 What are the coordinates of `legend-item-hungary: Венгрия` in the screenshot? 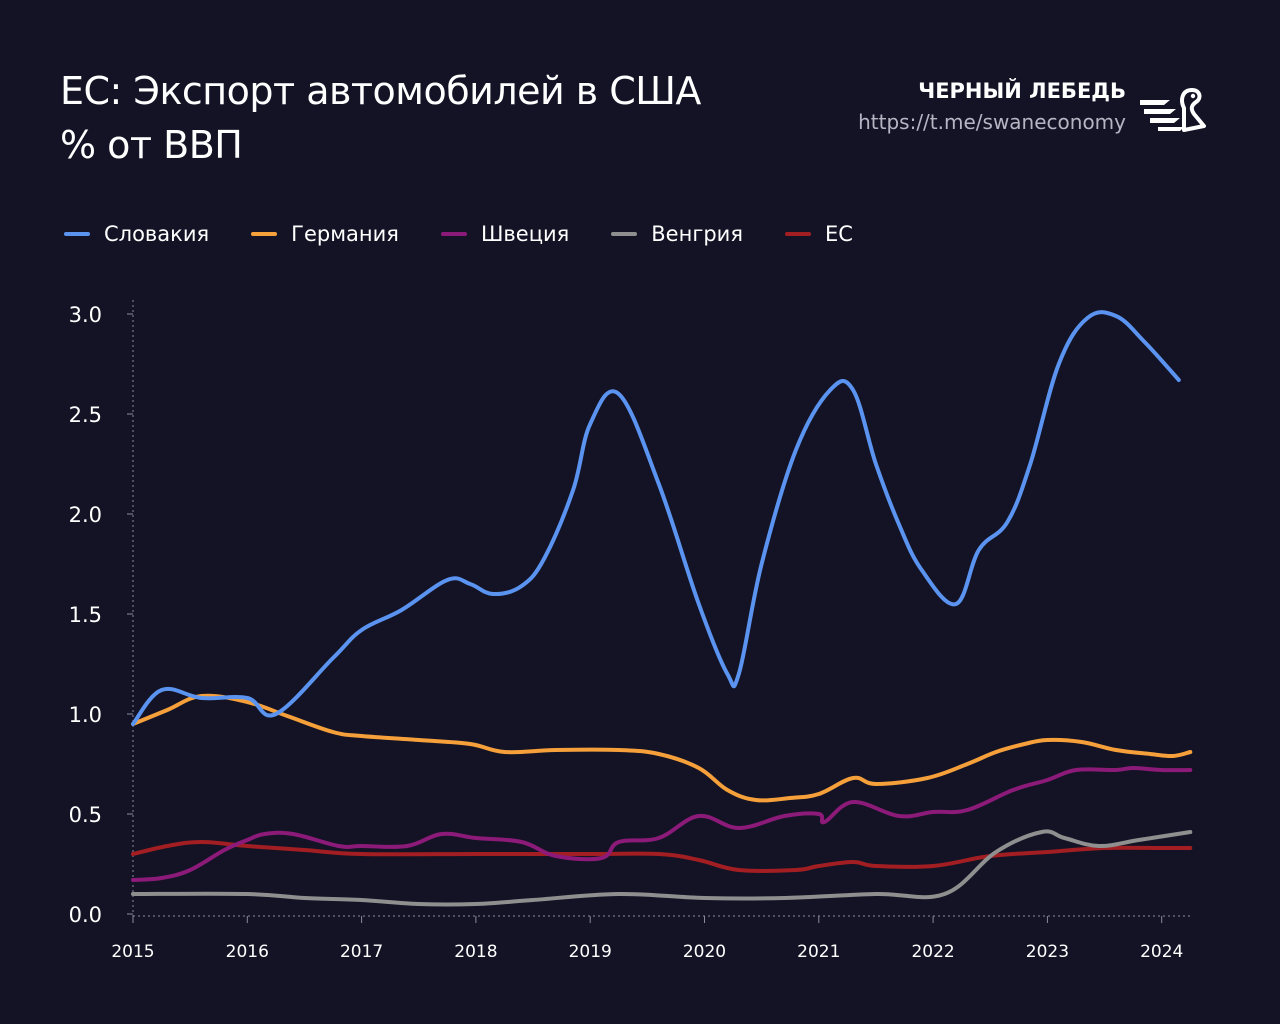 It's located at (677, 234).